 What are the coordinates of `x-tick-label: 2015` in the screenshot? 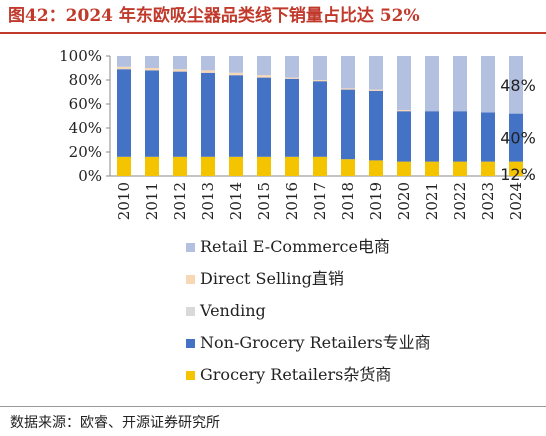 It's located at (264, 201).